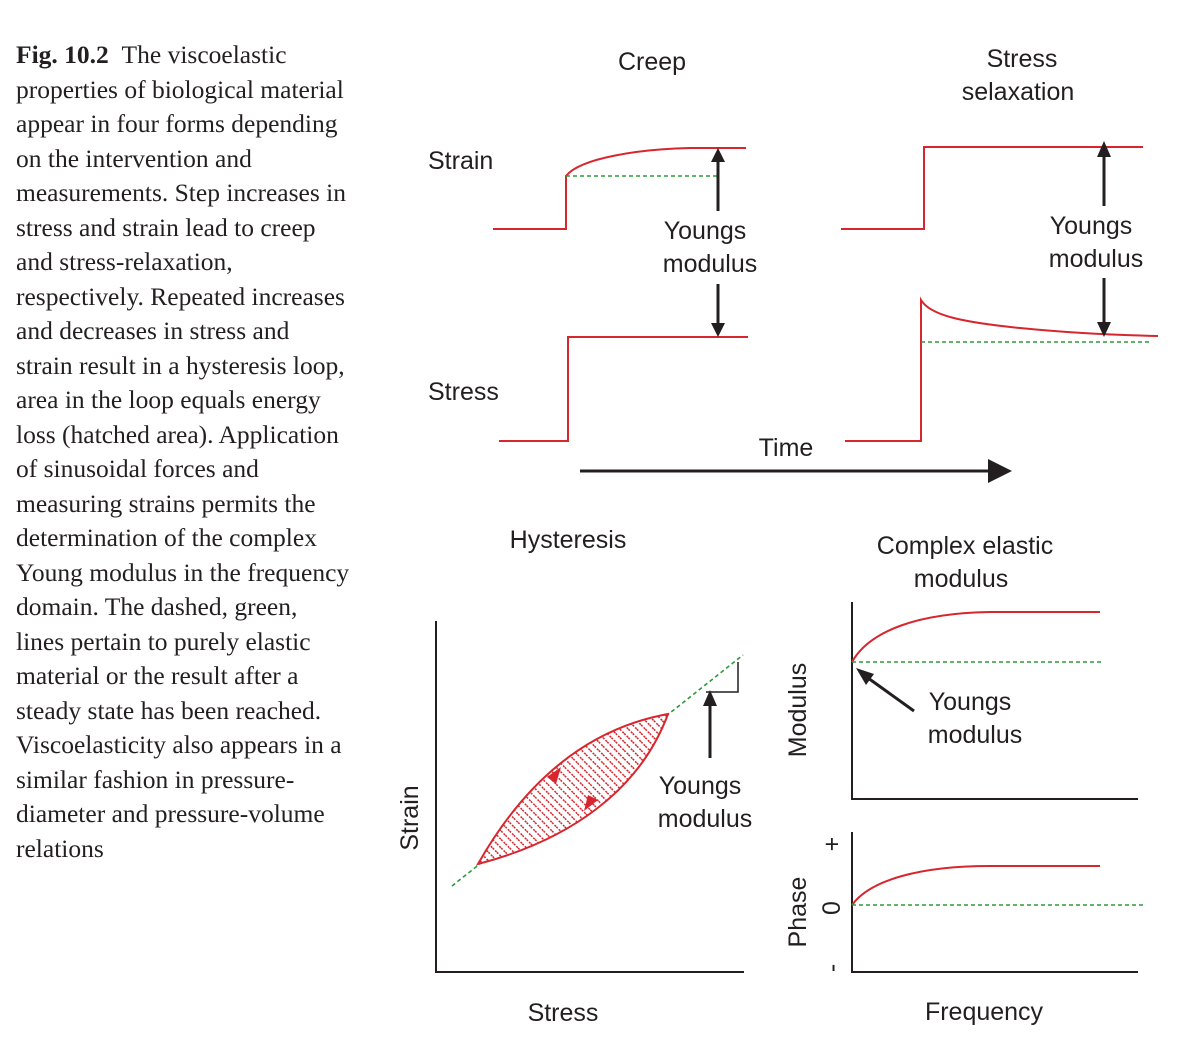 This screenshot has height=1043, width=1188. I want to click on relaxation-title-2: selaxation, so click(1018, 92).